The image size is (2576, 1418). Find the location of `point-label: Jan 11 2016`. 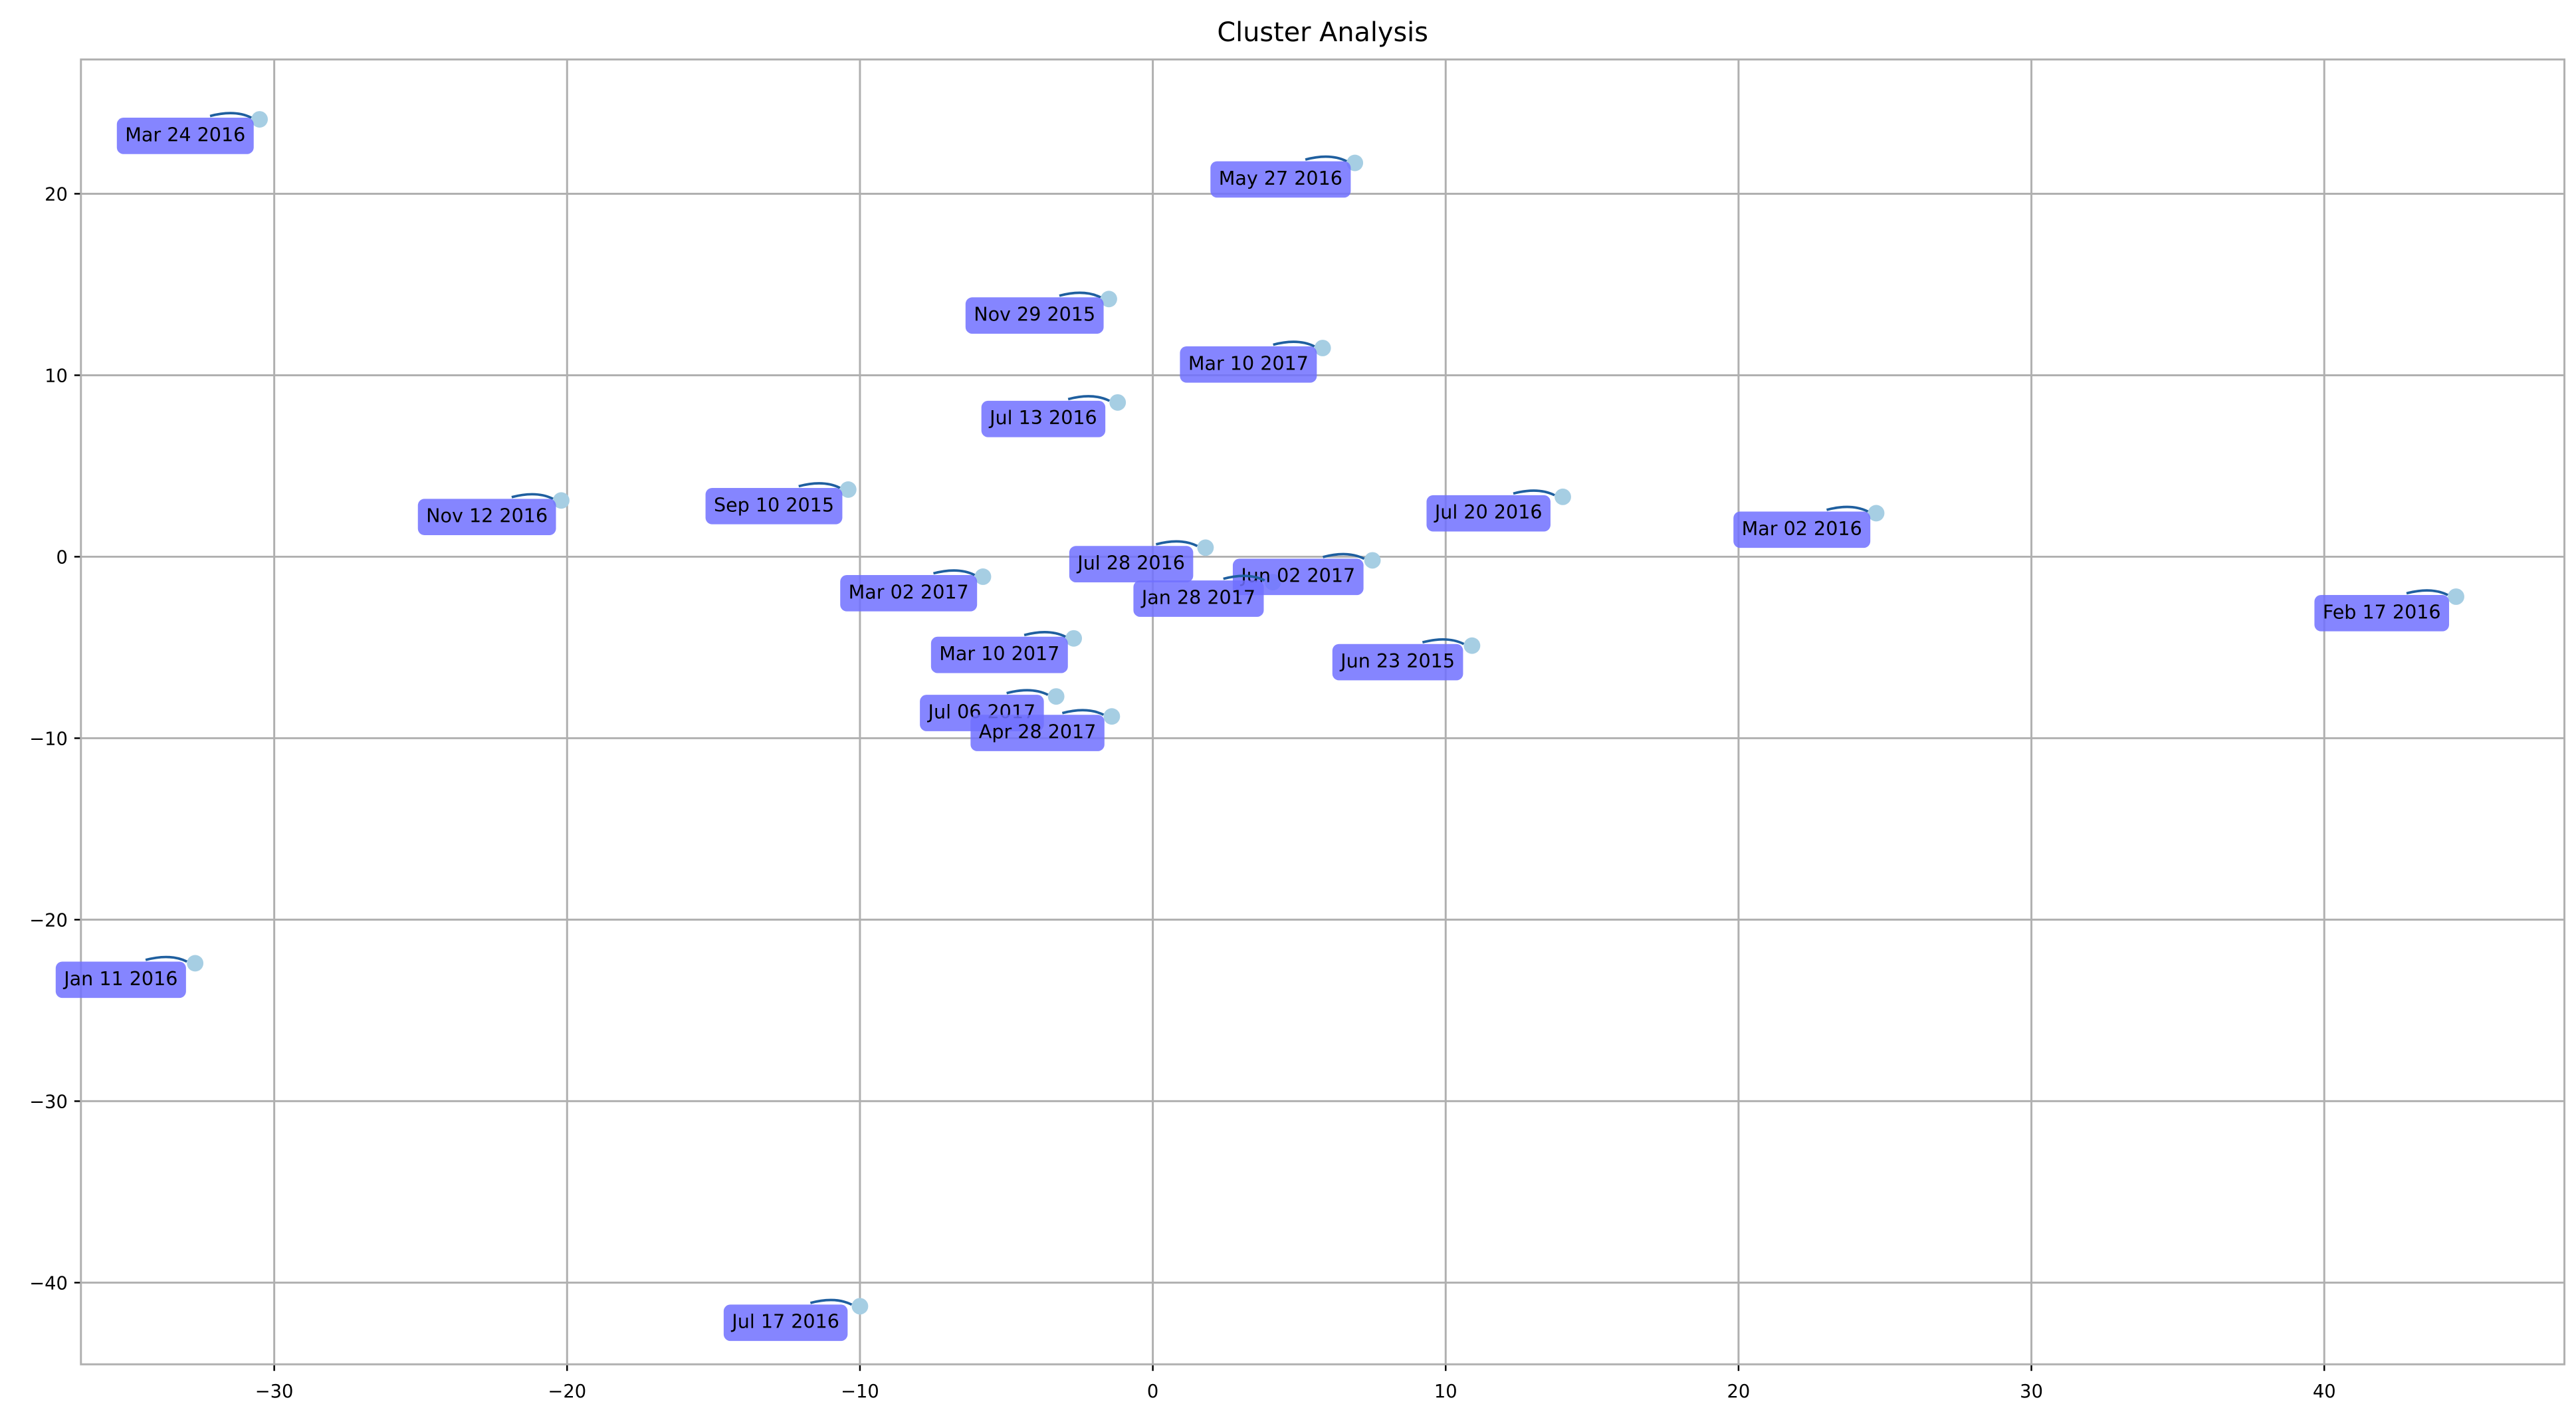

point-label: Jan 11 2016 is located at coordinates (119, 978).